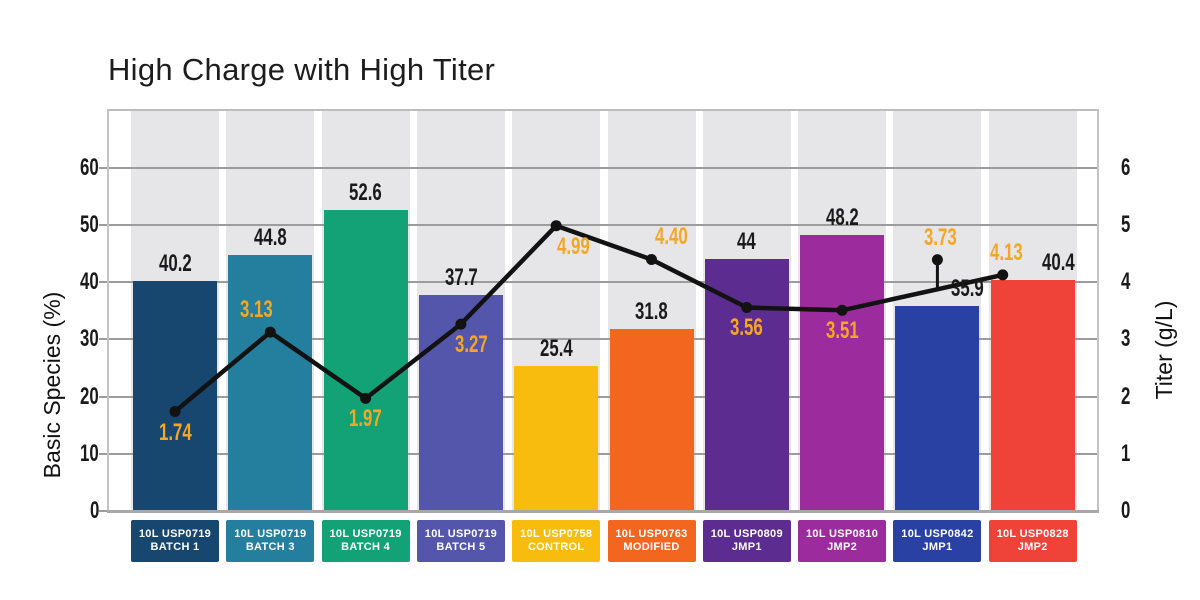  Describe the element at coordinates (1126, 510) in the screenshot. I see `y-tick-right-text: 0` at that location.